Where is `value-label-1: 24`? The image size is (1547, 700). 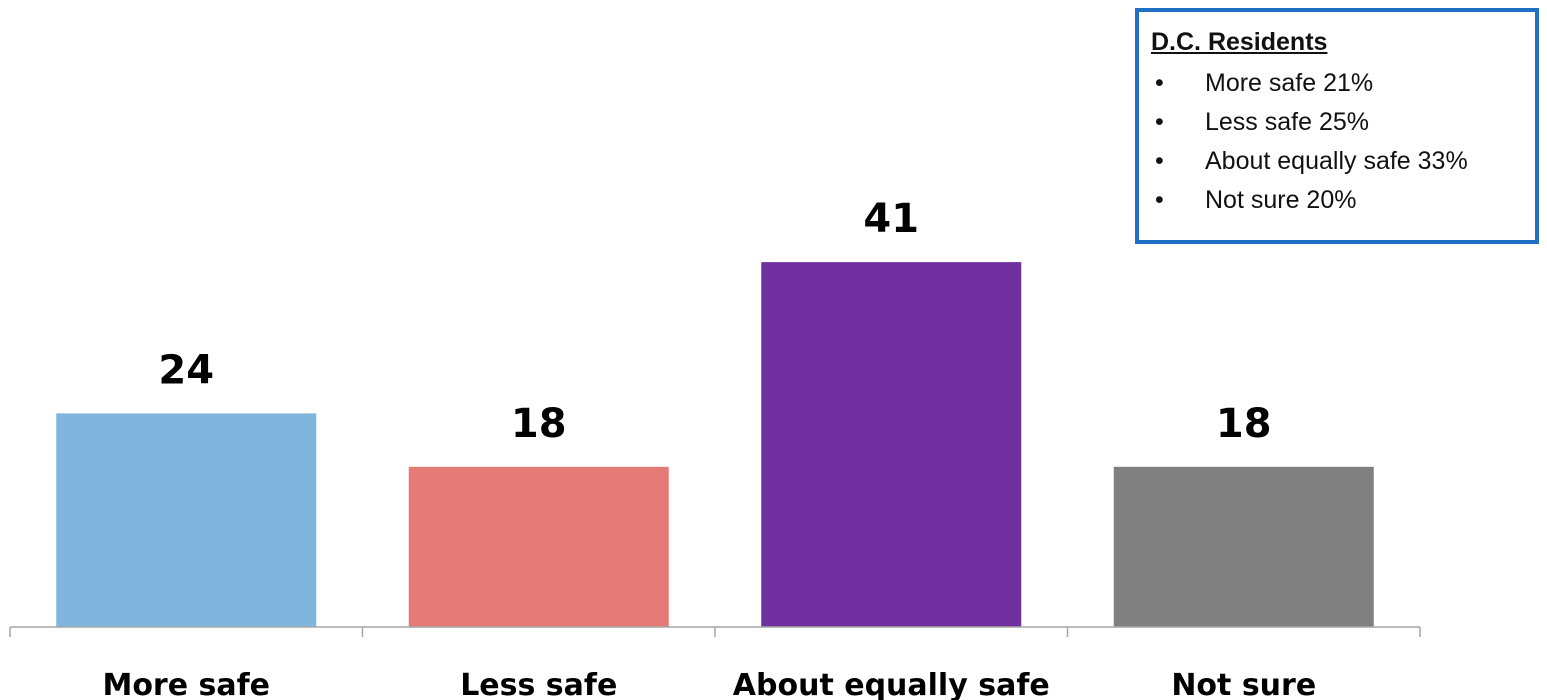 value-label-1: 24 is located at coordinates (186, 370).